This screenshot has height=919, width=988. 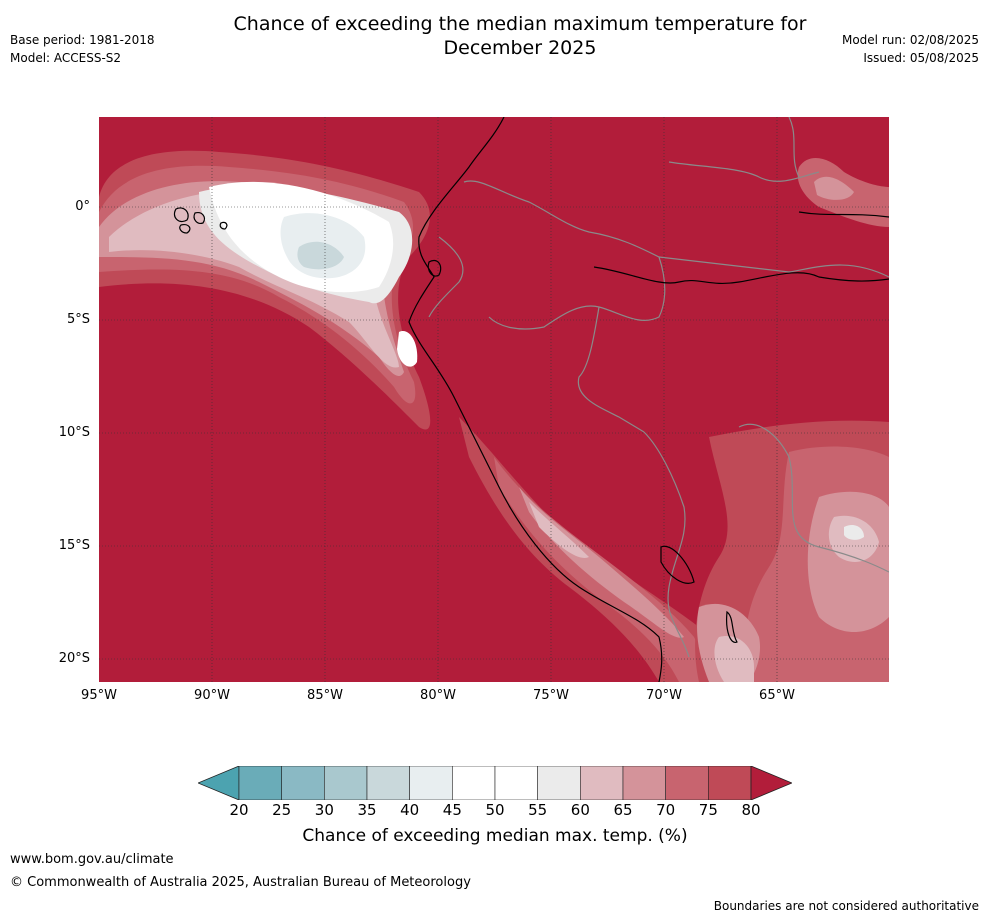 What do you see at coordinates (92, 859) in the screenshot?
I see `footer-url: www.bom.gov.au/climate` at bounding box center [92, 859].